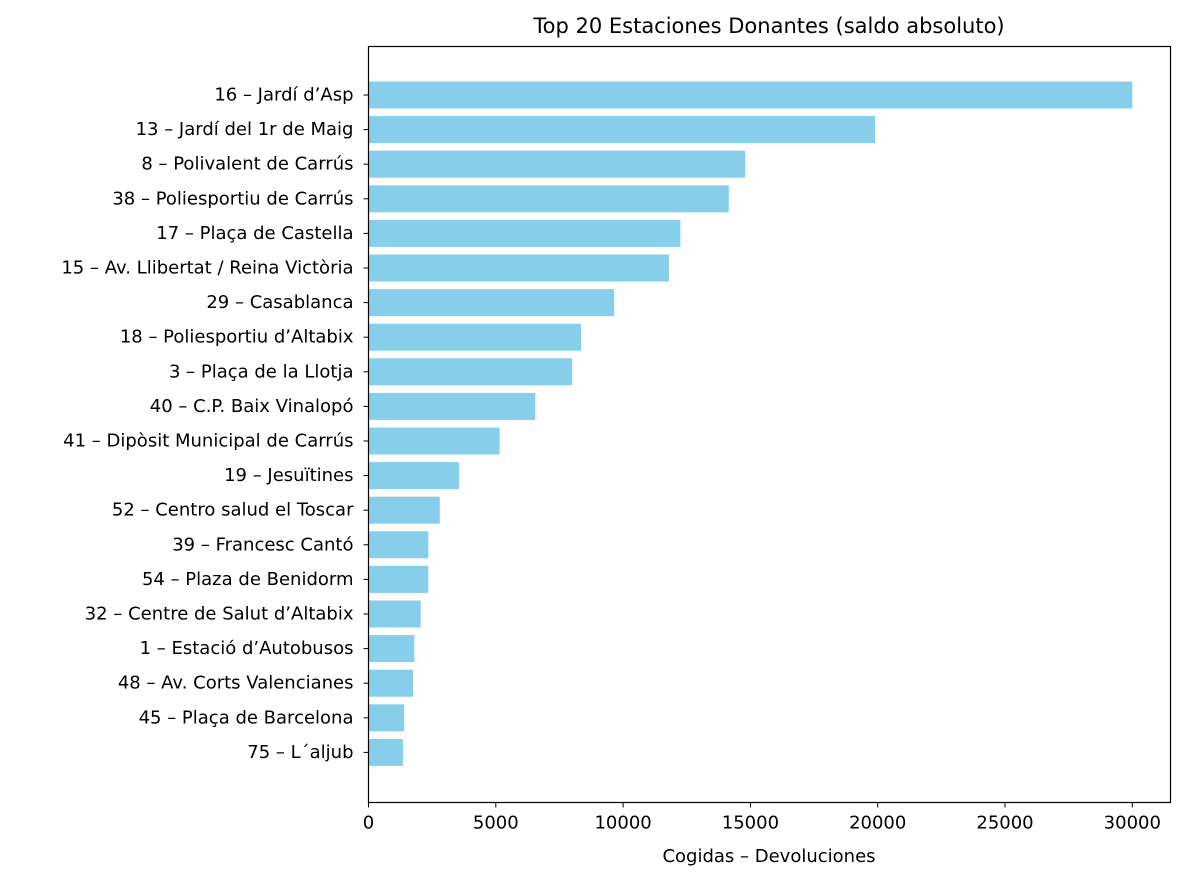 Image resolution: width=1185 pixels, height=881 pixels. I want to click on y-tick-label: 52 – Centro salud el Toscar, so click(233, 510).